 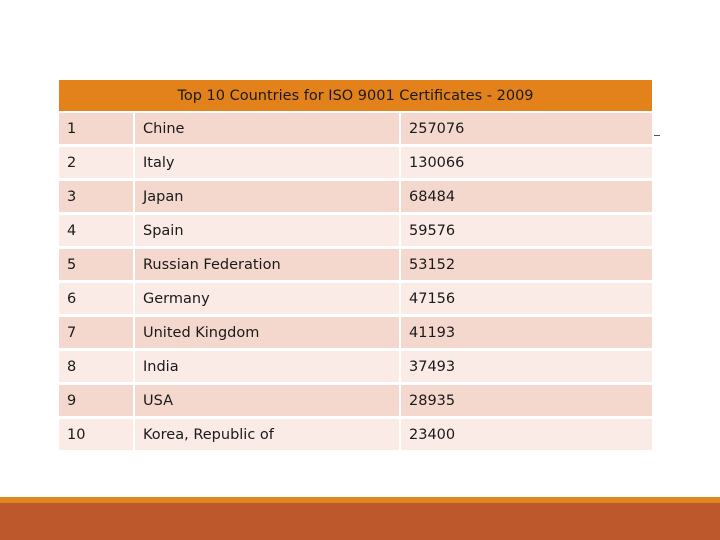 I want to click on table-row: 5 Russian Federation 53152, so click(x=355, y=266).